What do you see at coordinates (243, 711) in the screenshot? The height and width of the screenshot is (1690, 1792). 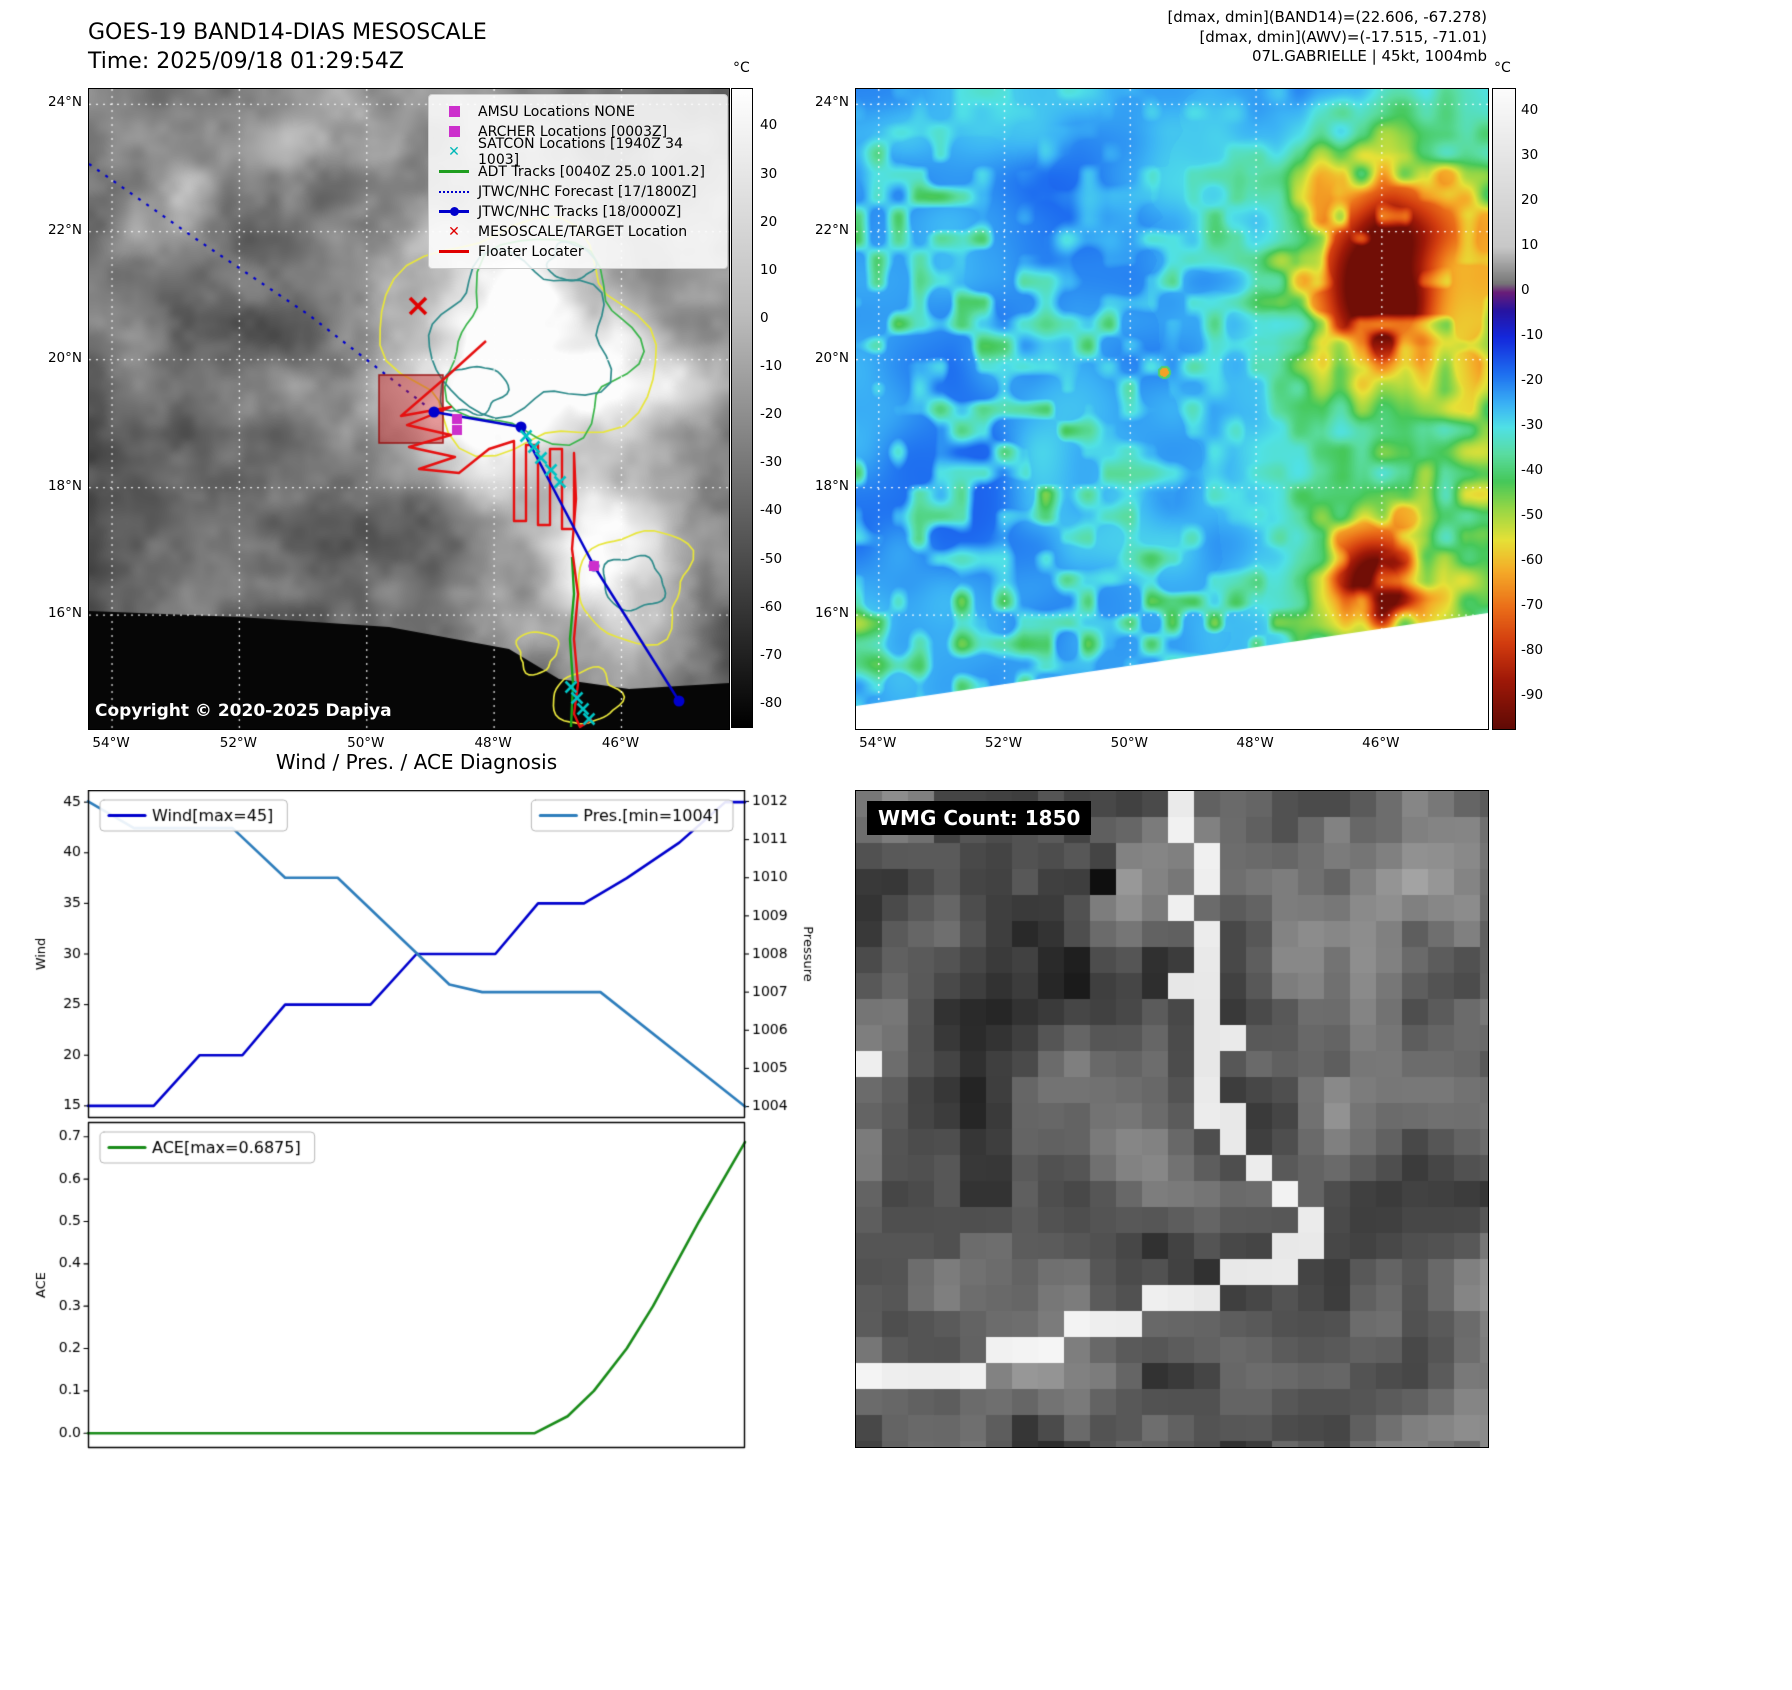 I see `copyright-text: Copyright © 2020-2025 Dapiya` at bounding box center [243, 711].